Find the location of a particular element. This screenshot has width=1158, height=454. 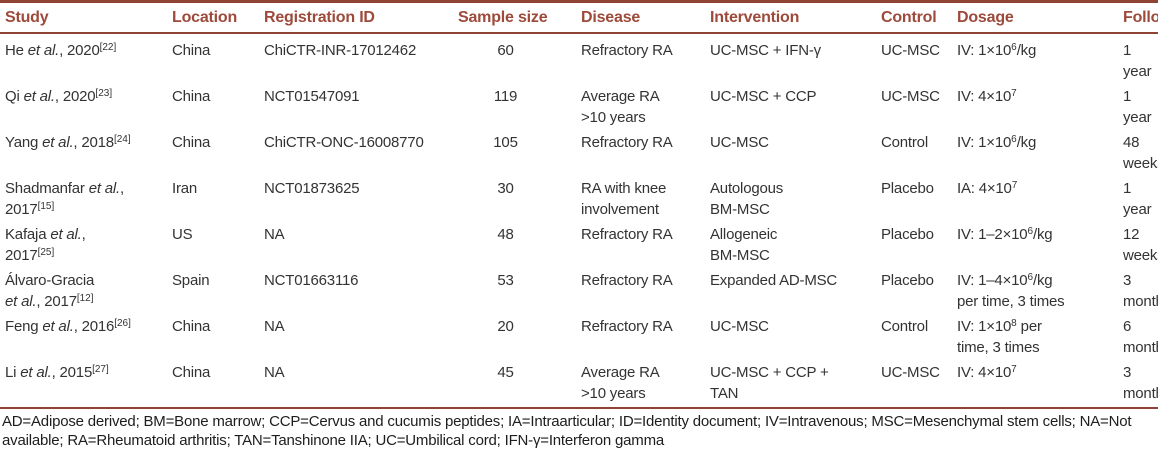

column-header-location: Location is located at coordinates (218, 17).